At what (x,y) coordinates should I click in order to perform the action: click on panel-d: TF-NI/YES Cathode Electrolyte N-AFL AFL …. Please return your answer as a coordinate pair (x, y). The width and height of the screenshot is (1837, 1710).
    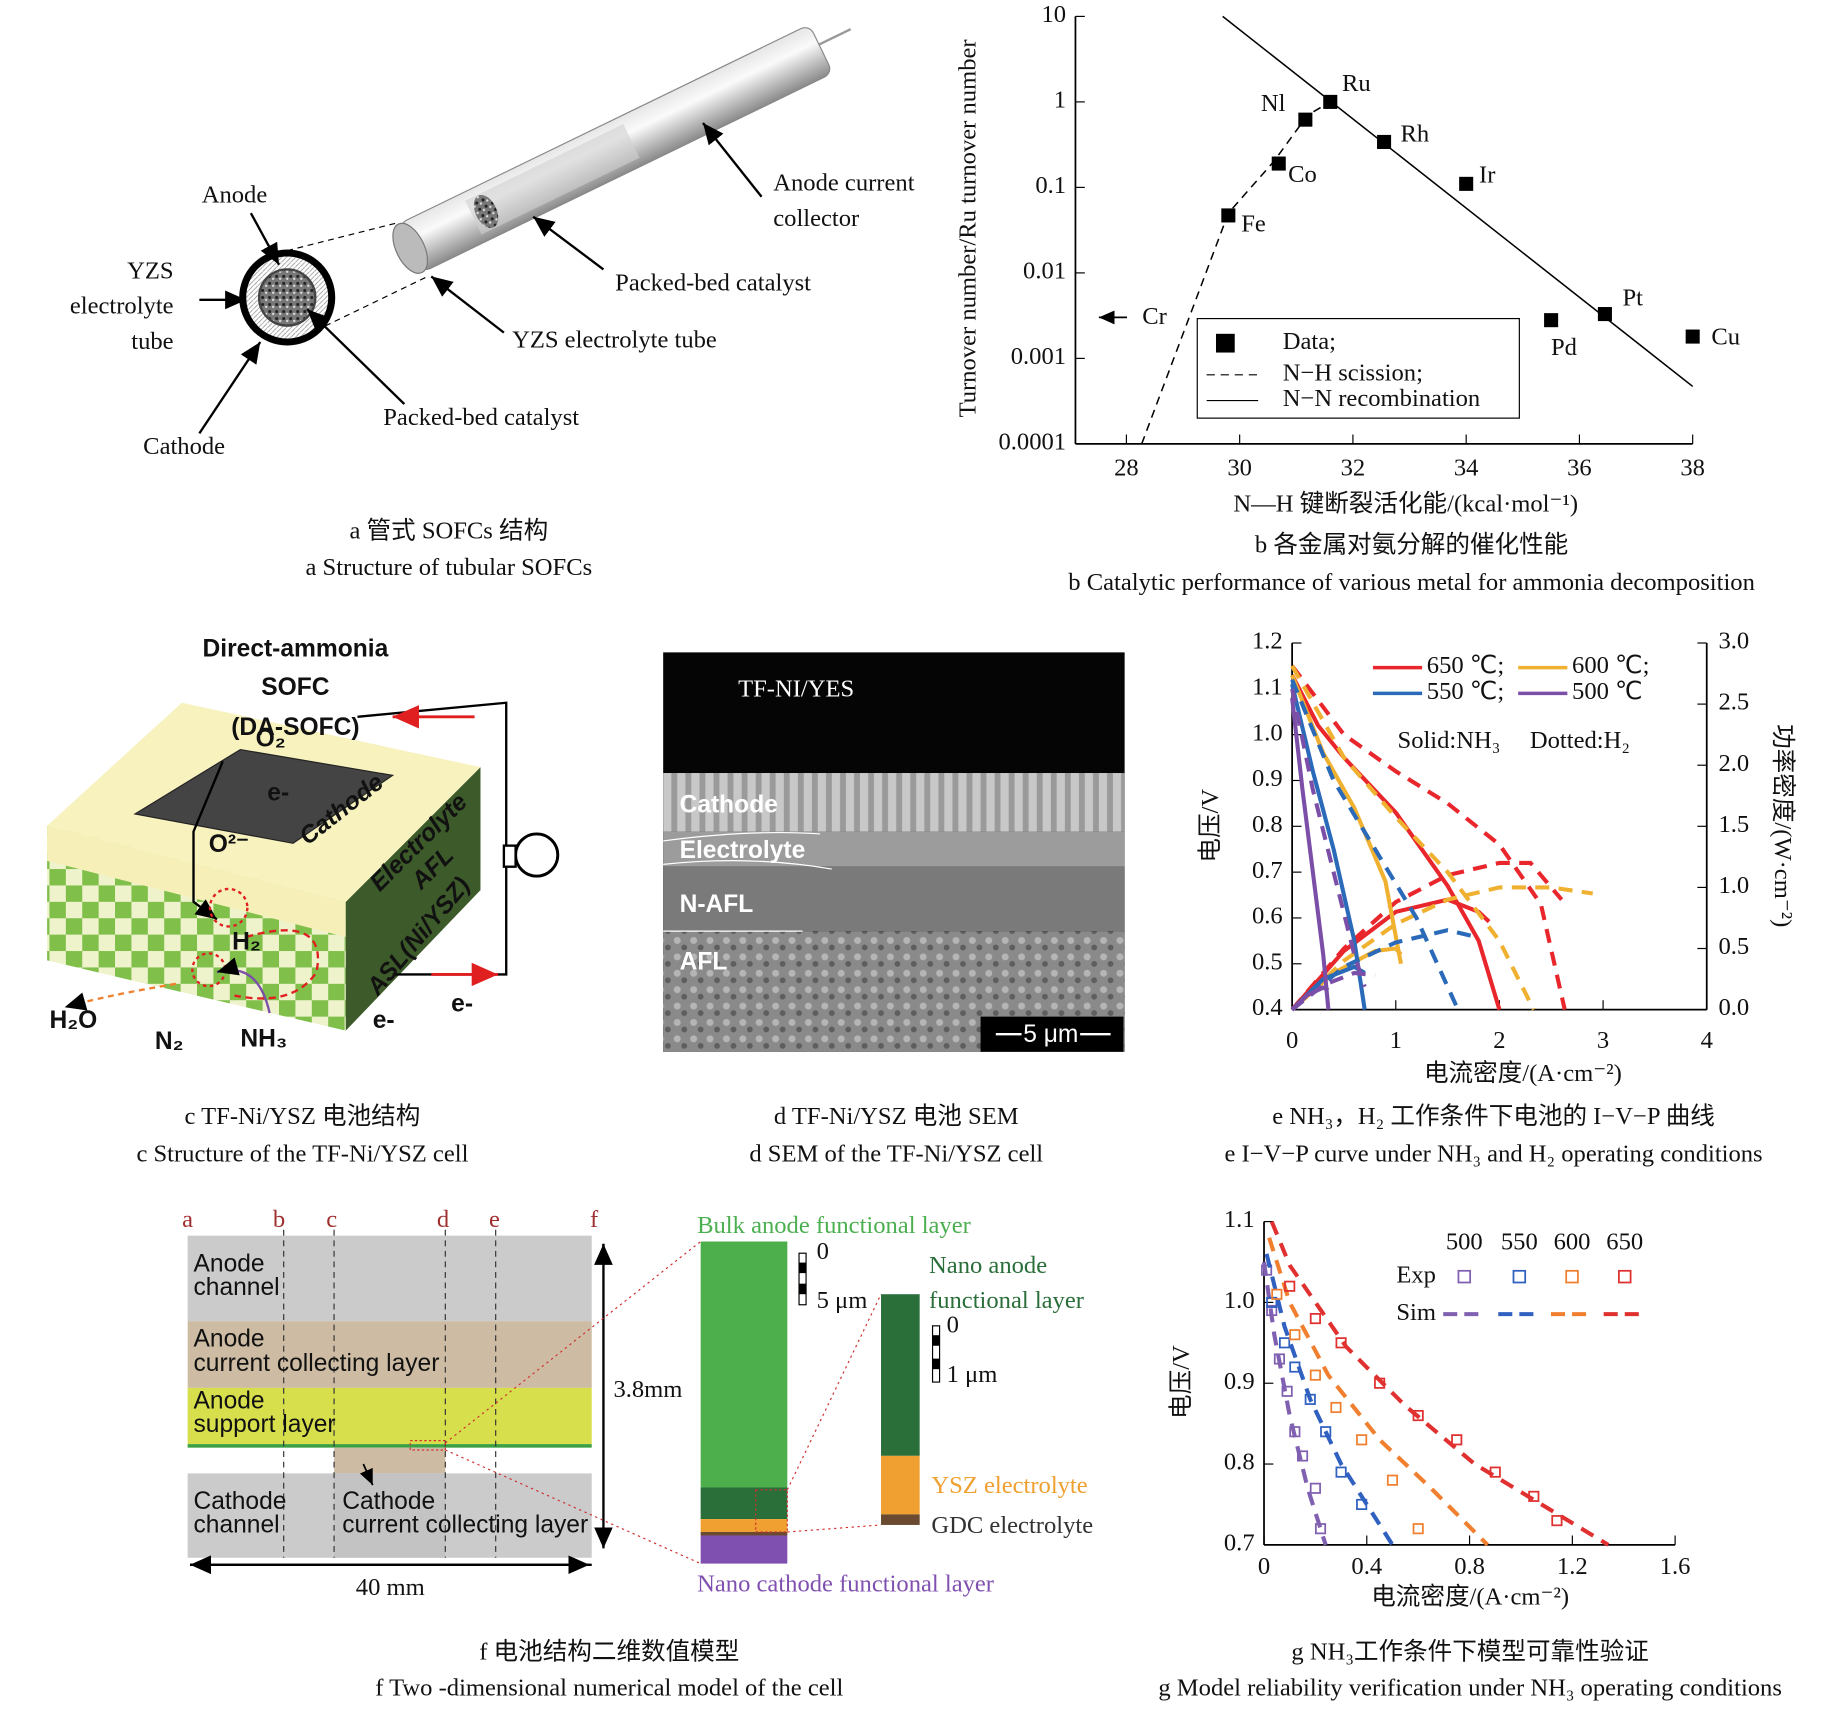
    Looking at the image, I should click on (894, 910).